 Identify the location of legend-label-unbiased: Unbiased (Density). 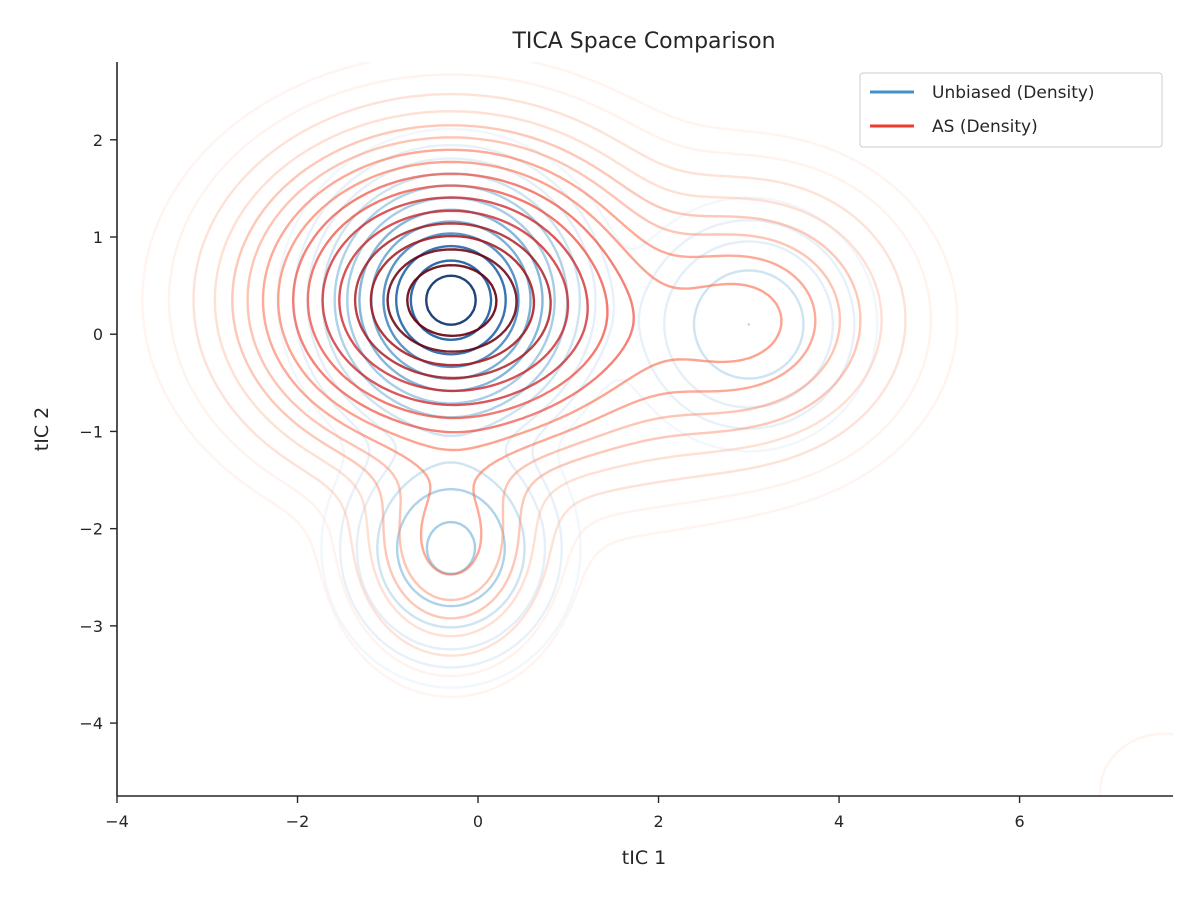
(1013, 93).